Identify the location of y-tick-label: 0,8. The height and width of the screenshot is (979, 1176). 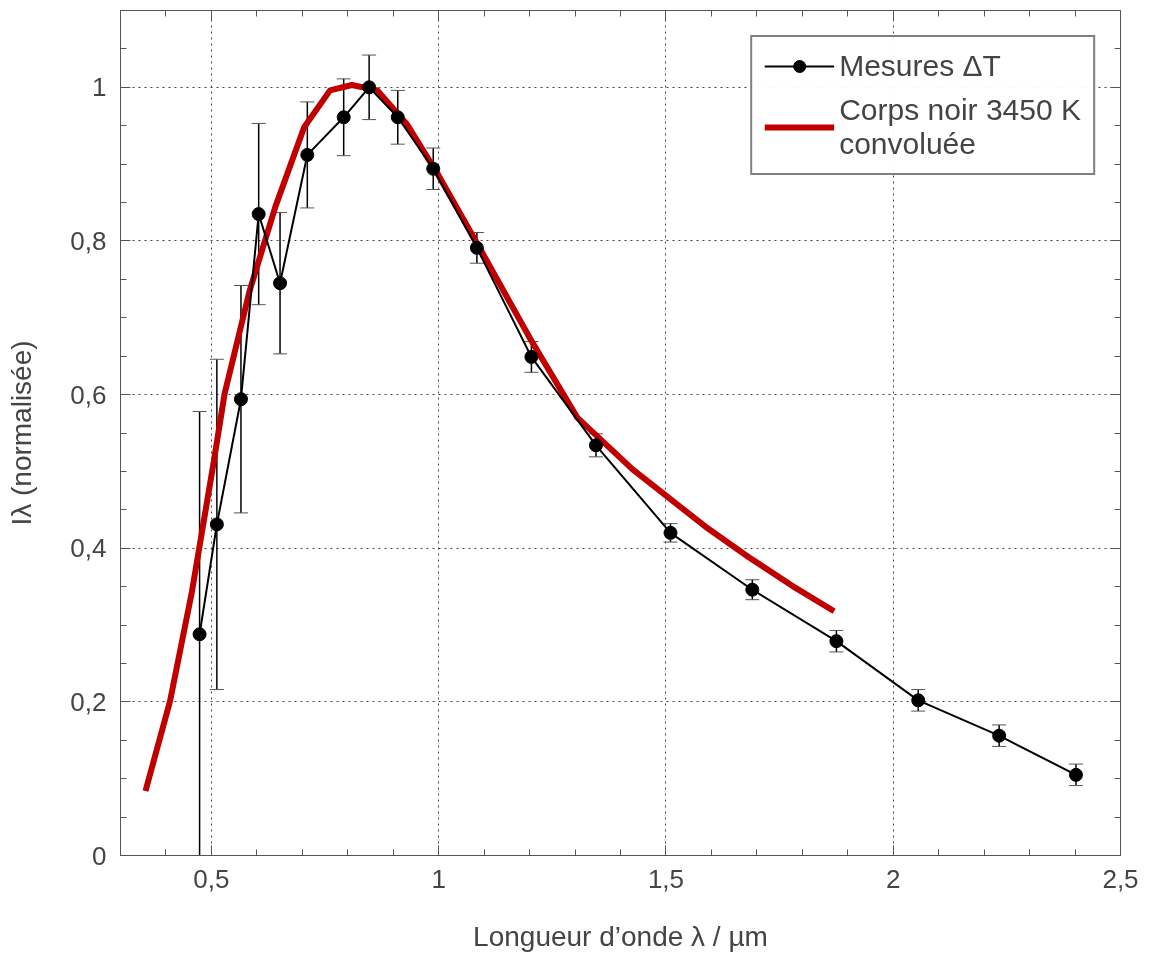
(88, 240).